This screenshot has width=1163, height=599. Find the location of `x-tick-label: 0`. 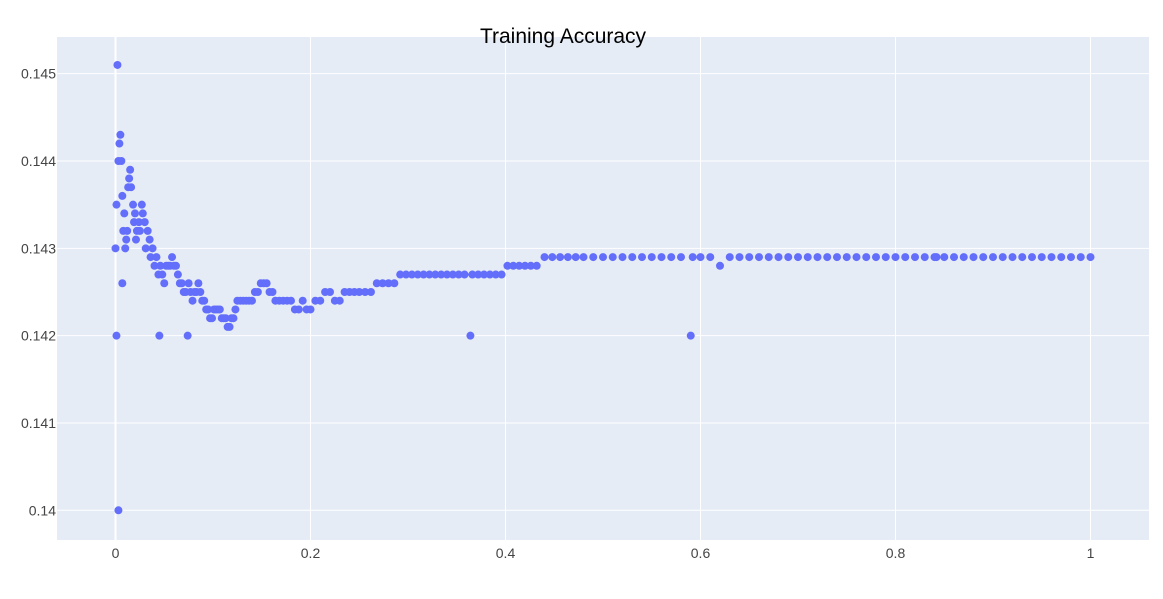

x-tick-label: 0 is located at coordinates (116, 553).